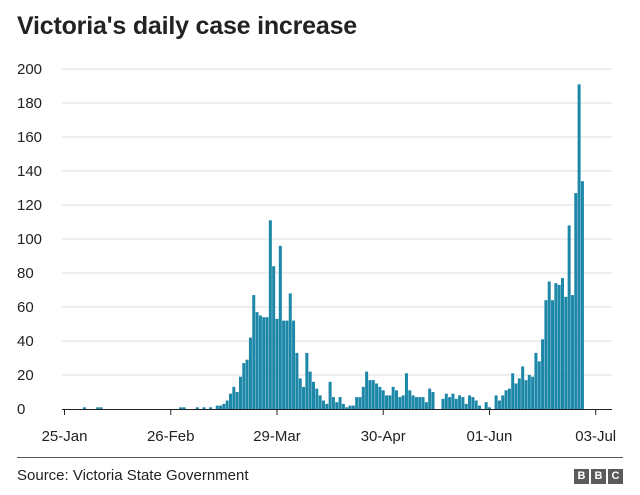 The height and width of the screenshot is (495, 640). What do you see at coordinates (21, 409) in the screenshot?
I see `y-tick-label: 0` at bounding box center [21, 409].